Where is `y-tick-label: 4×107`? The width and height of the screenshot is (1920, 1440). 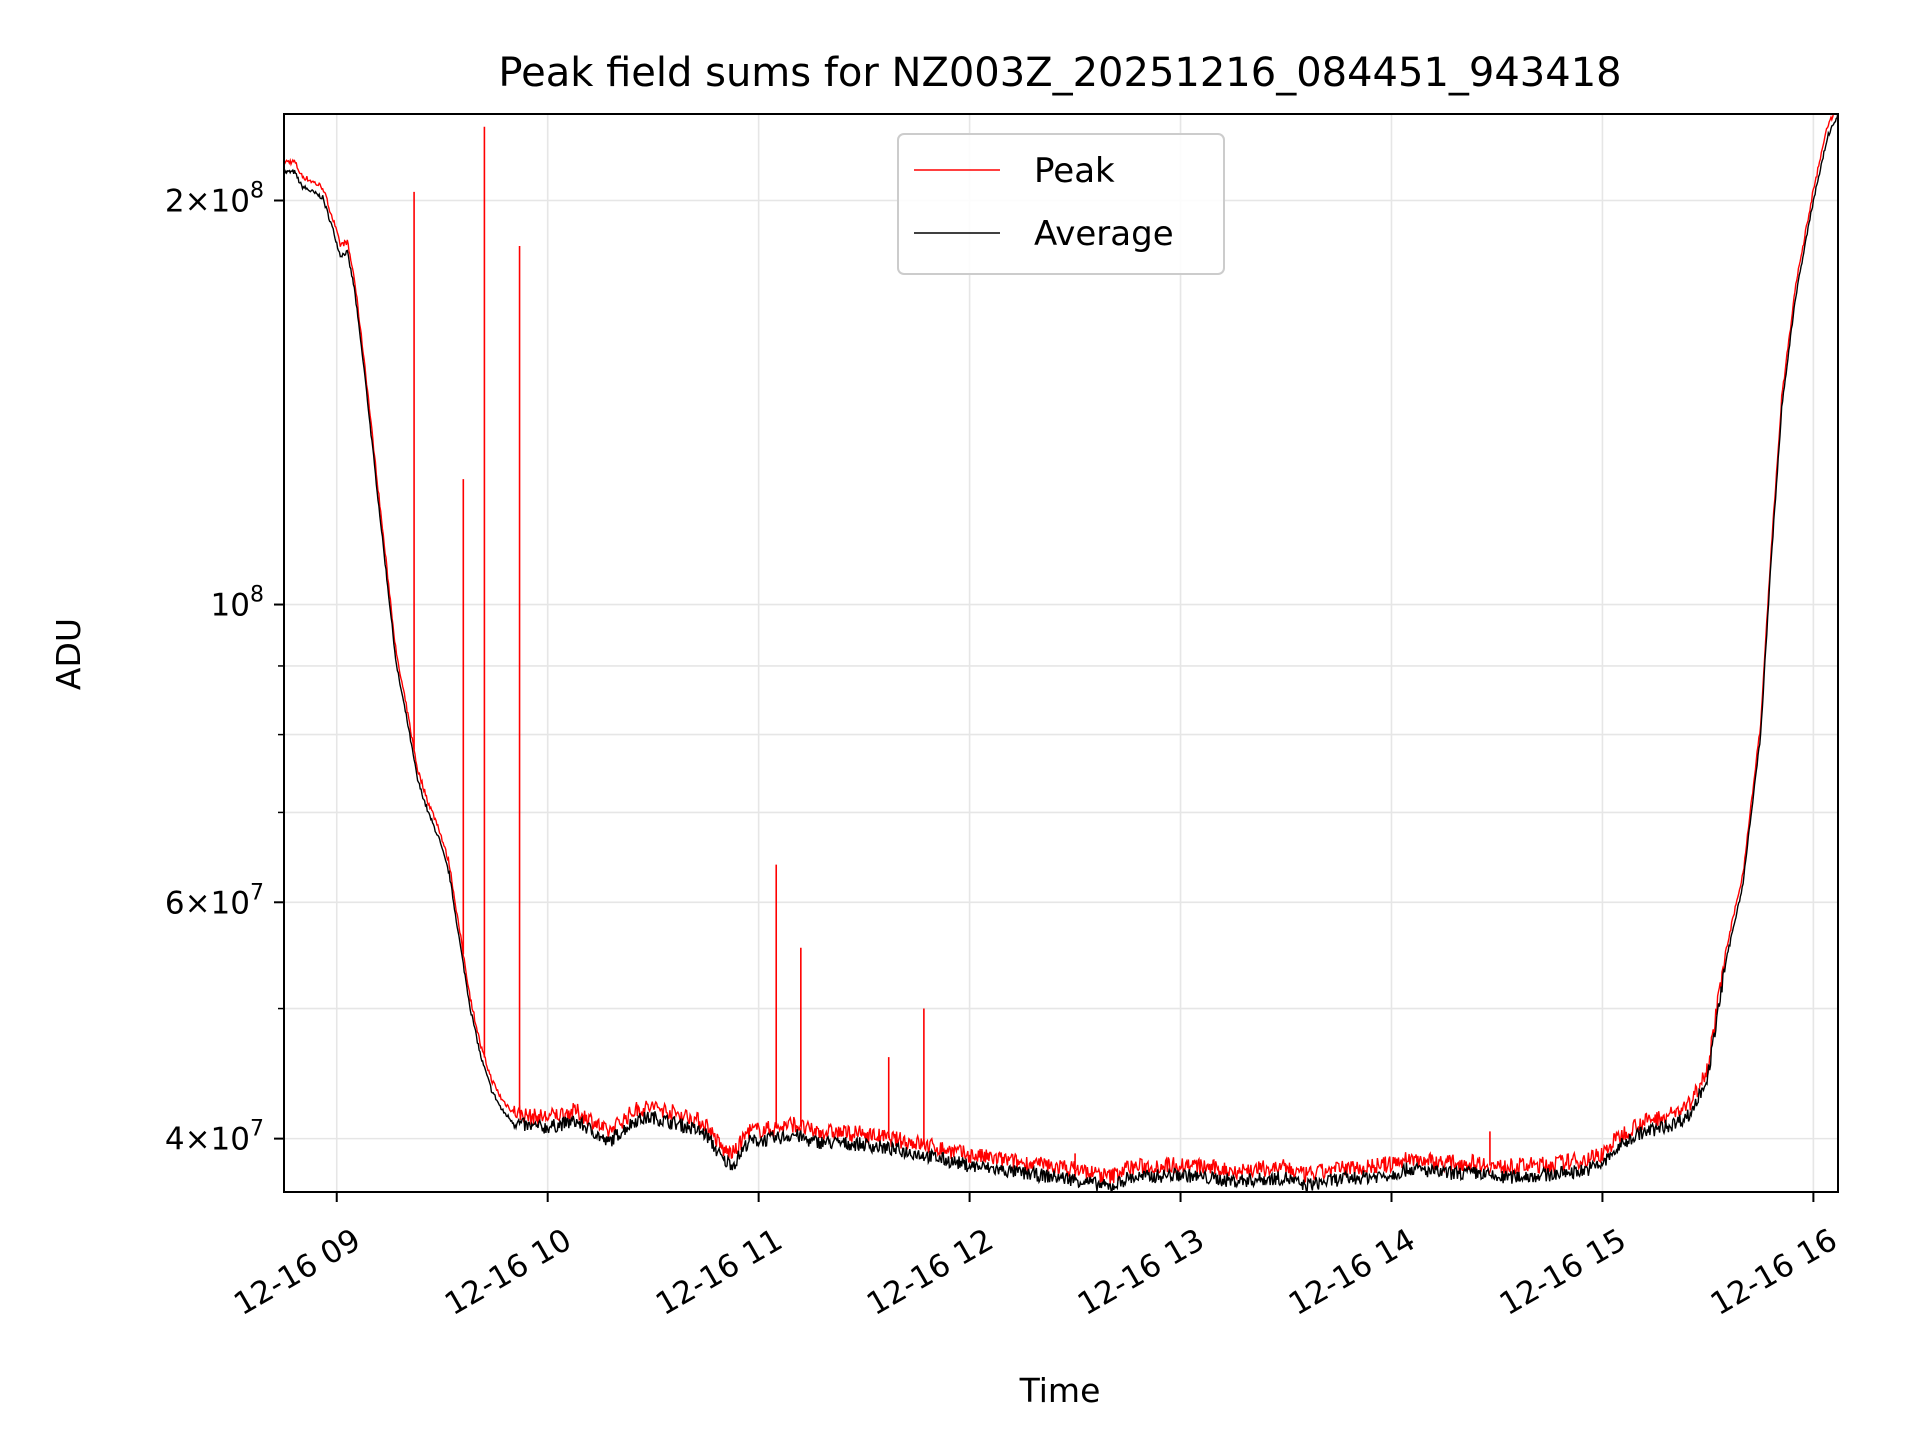
y-tick-label: 4×107 is located at coordinates (214, 1137).